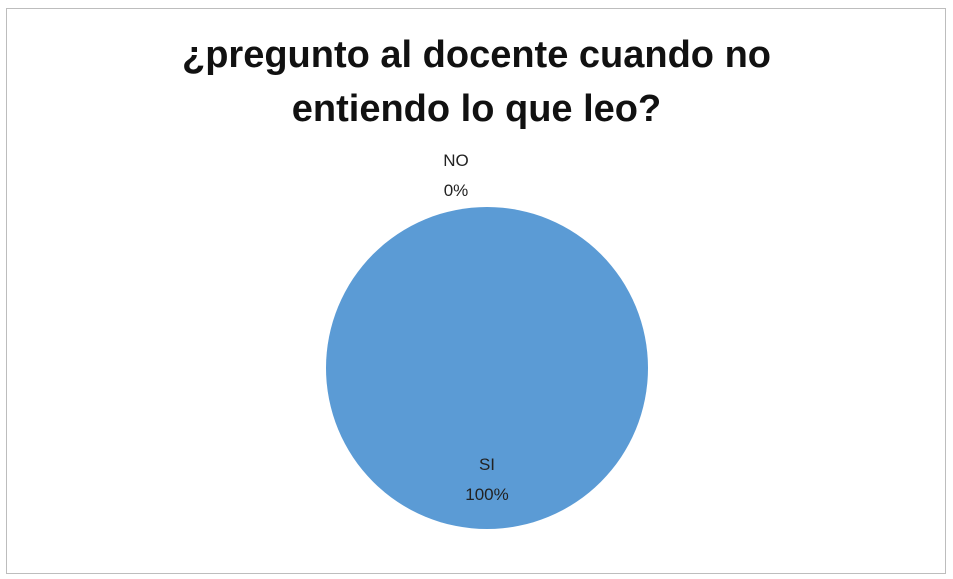 Image resolution: width=953 pixels, height=579 pixels. I want to click on chart-title-line-2: entiendo lo que leo?, so click(476, 109).